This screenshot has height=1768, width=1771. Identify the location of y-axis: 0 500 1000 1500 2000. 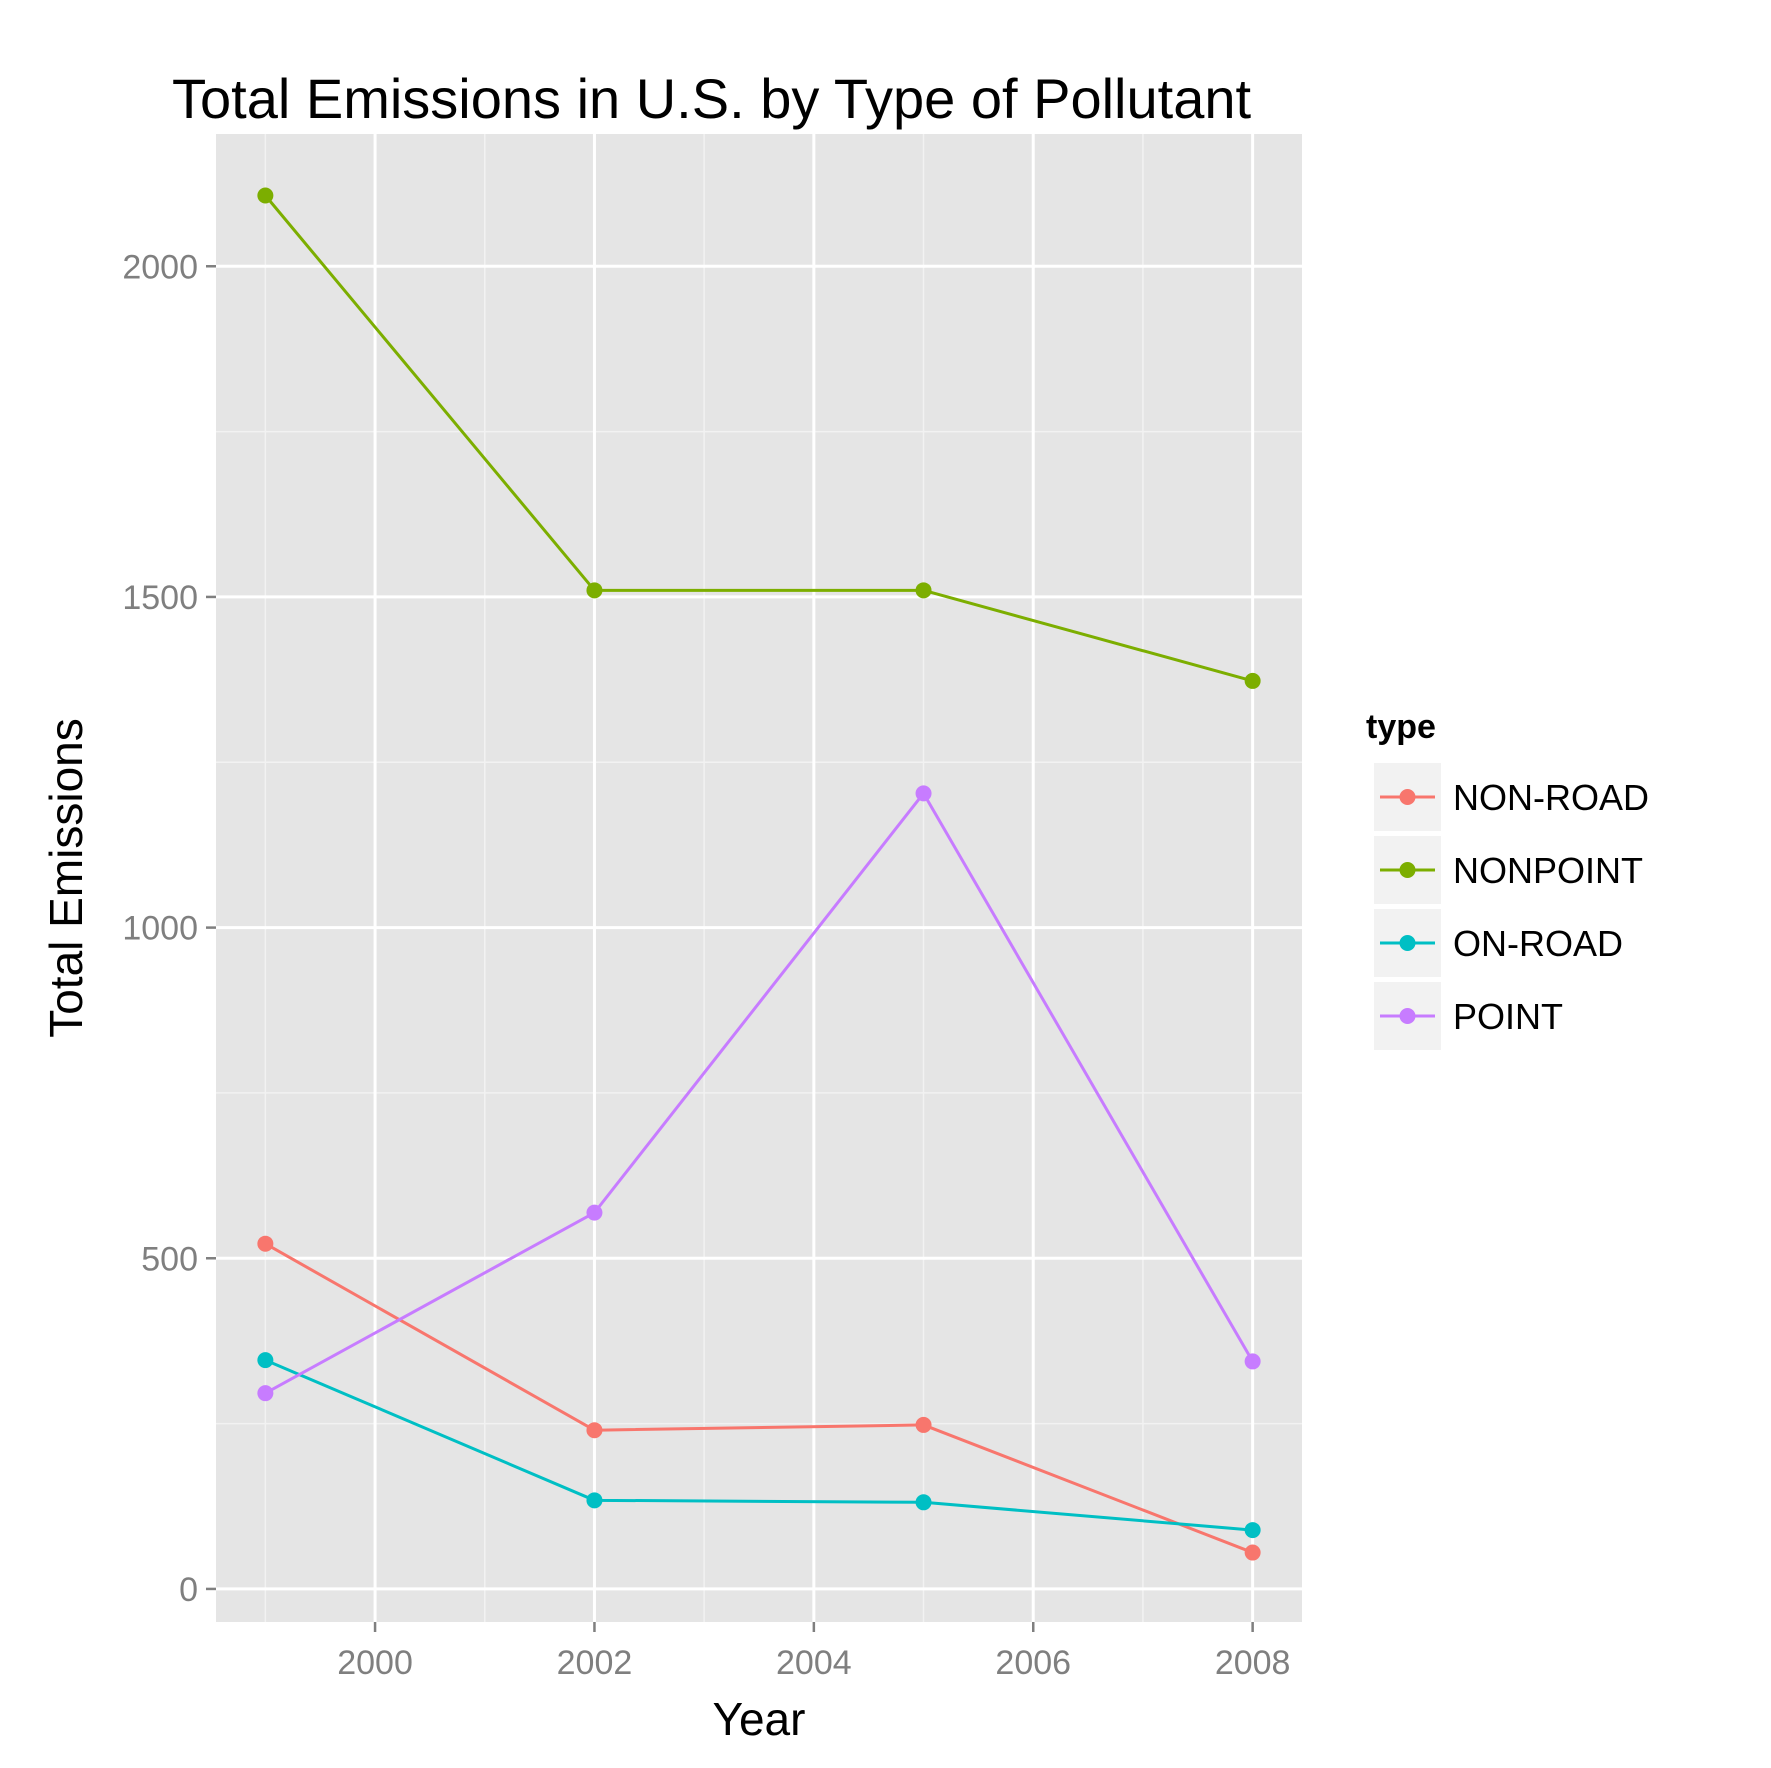
(169, 928).